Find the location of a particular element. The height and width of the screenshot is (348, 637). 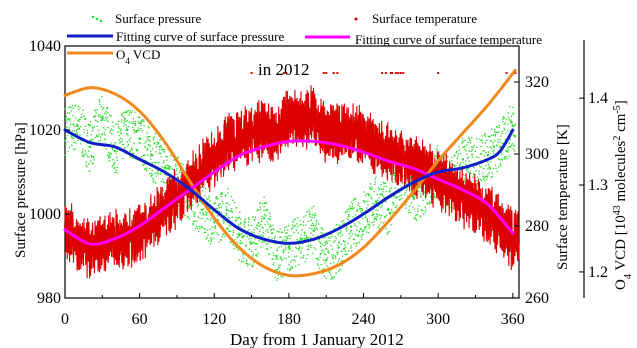

temperature-outlier is located at coordinates (333, 73).